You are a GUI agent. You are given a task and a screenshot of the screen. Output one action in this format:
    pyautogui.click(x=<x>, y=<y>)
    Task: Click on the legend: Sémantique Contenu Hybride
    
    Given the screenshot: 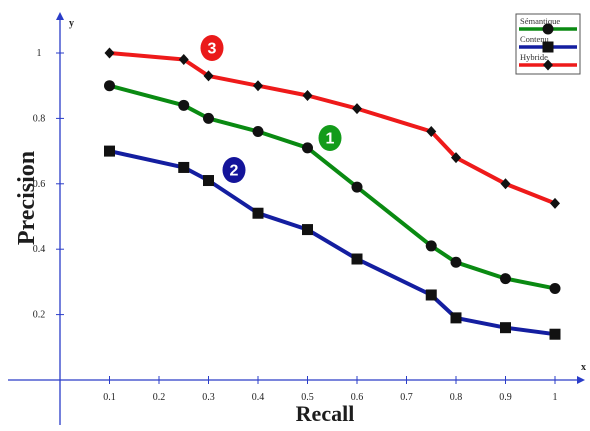 What is the action you would take?
    pyautogui.click(x=548, y=44)
    